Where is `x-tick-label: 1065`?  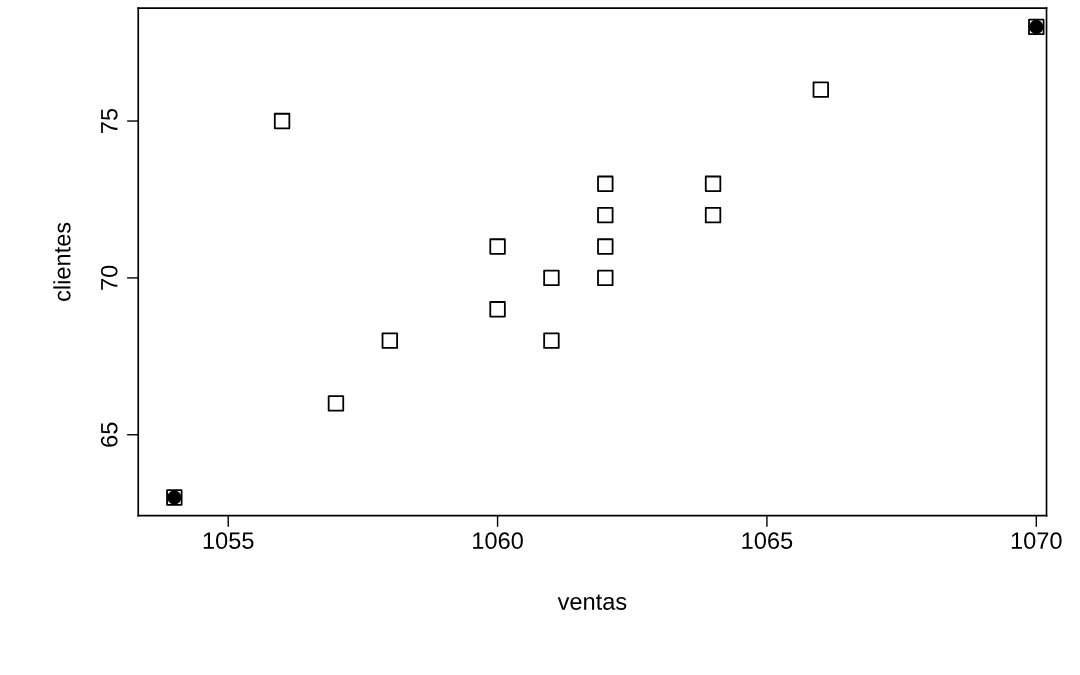
x-tick-label: 1065 is located at coordinates (767, 541).